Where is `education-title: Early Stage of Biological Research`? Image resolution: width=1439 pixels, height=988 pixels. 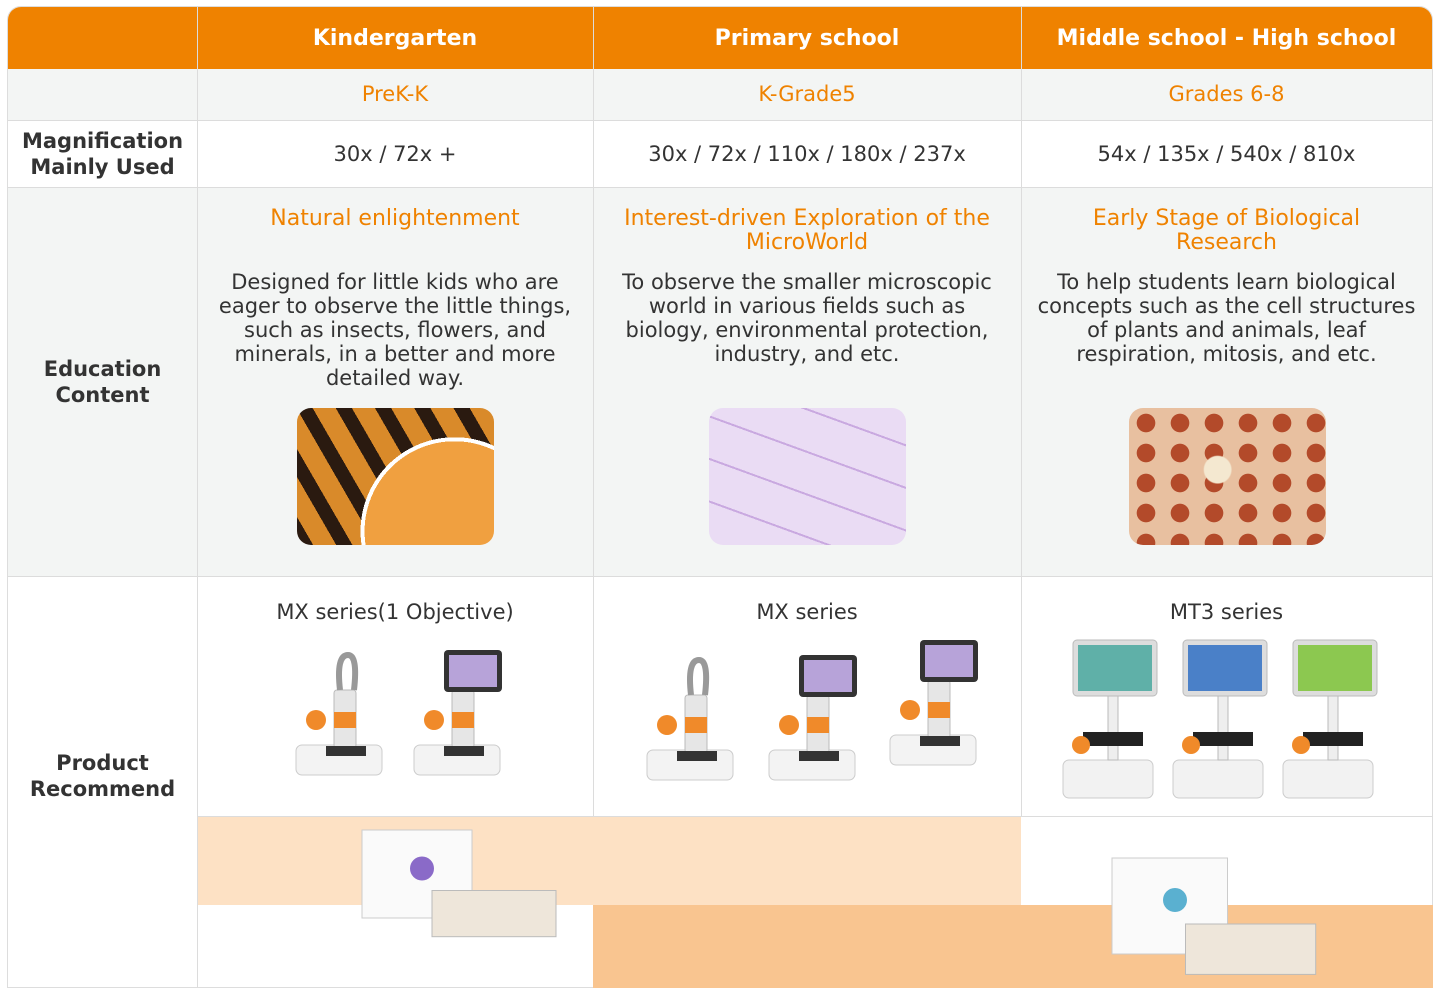
education-title: Early Stage of Biological Research is located at coordinates (1226, 230).